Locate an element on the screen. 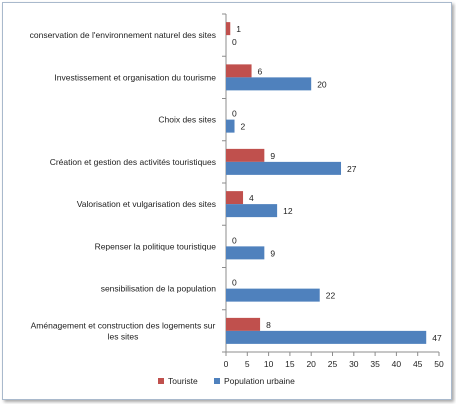 This screenshot has height=404, width=456. value-label-population-urbaine: 0 is located at coordinates (234, 42).